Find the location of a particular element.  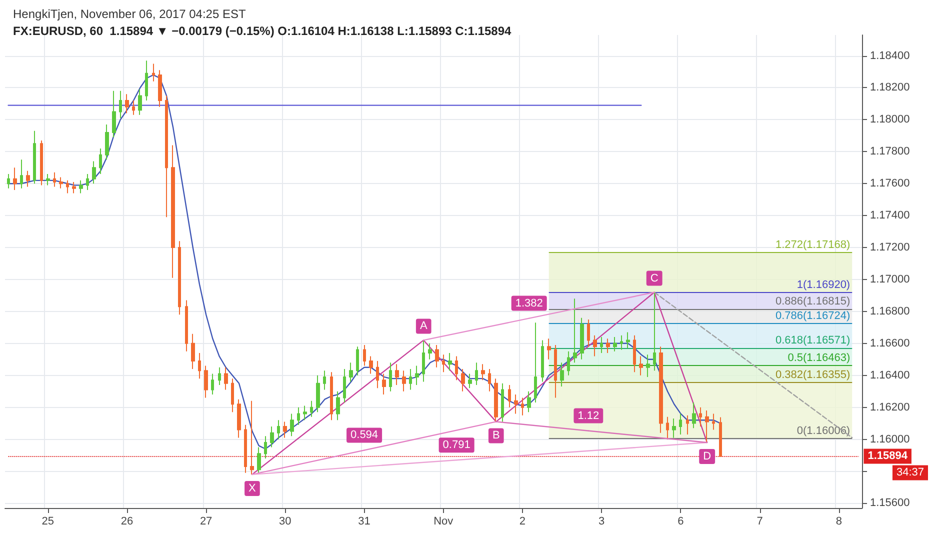

ref-line-label: 1.272(1.17168) is located at coordinates (812, 245).